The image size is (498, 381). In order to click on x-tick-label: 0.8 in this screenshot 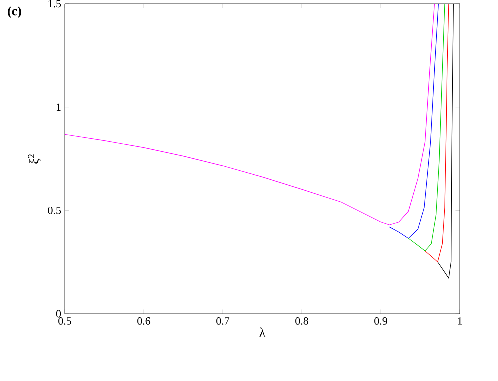, I will do `click(302, 321)`.